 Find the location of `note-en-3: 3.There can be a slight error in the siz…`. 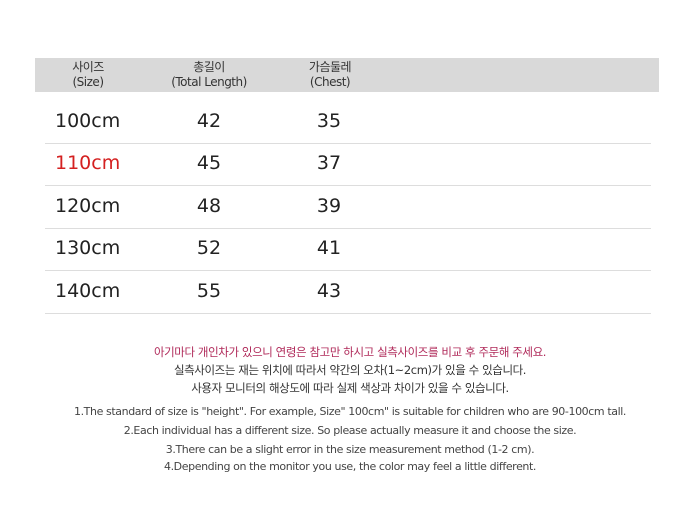

note-en-3: 3.There can be a slight error in the siz… is located at coordinates (350, 449).